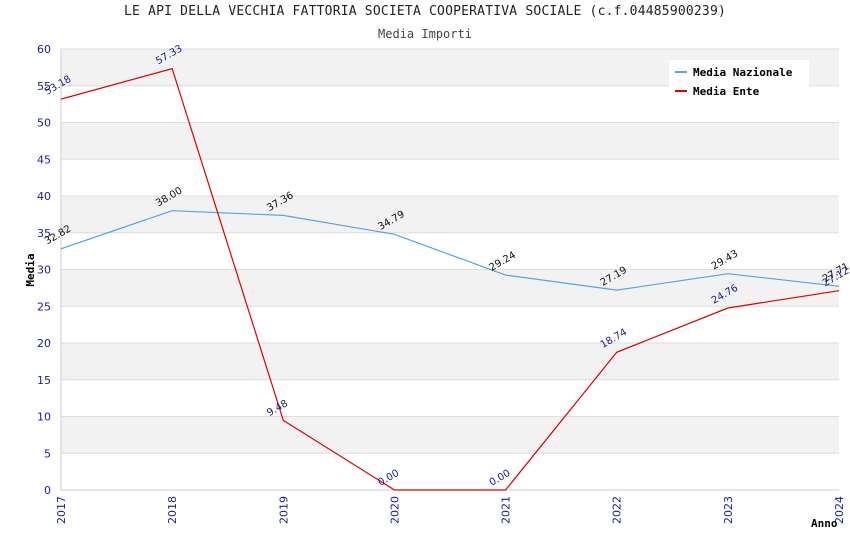 This screenshot has height=550, width=850. Describe the element at coordinates (617, 510) in the screenshot. I see `x-tick-label: 2022` at that location.